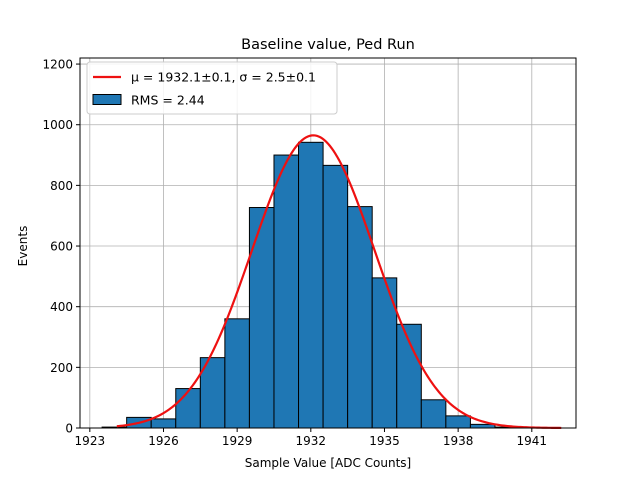  What do you see at coordinates (23, 246) in the screenshot?
I see `y-axis-label: Events` at bounding box center [23, 246].